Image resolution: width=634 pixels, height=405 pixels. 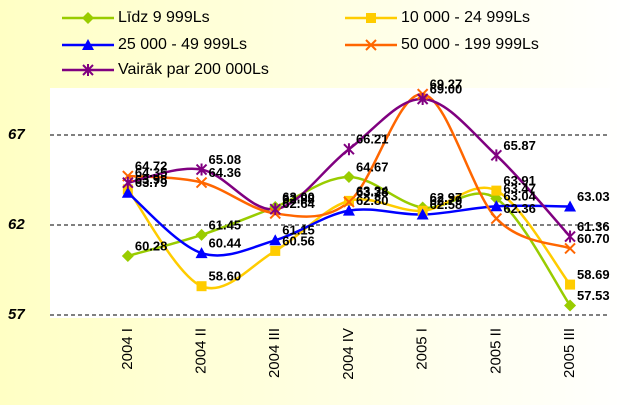 What do you see at coordinates (298, 230) in the screenshot?
I see `data-label: 61.15` at bounding box center [298, 230].